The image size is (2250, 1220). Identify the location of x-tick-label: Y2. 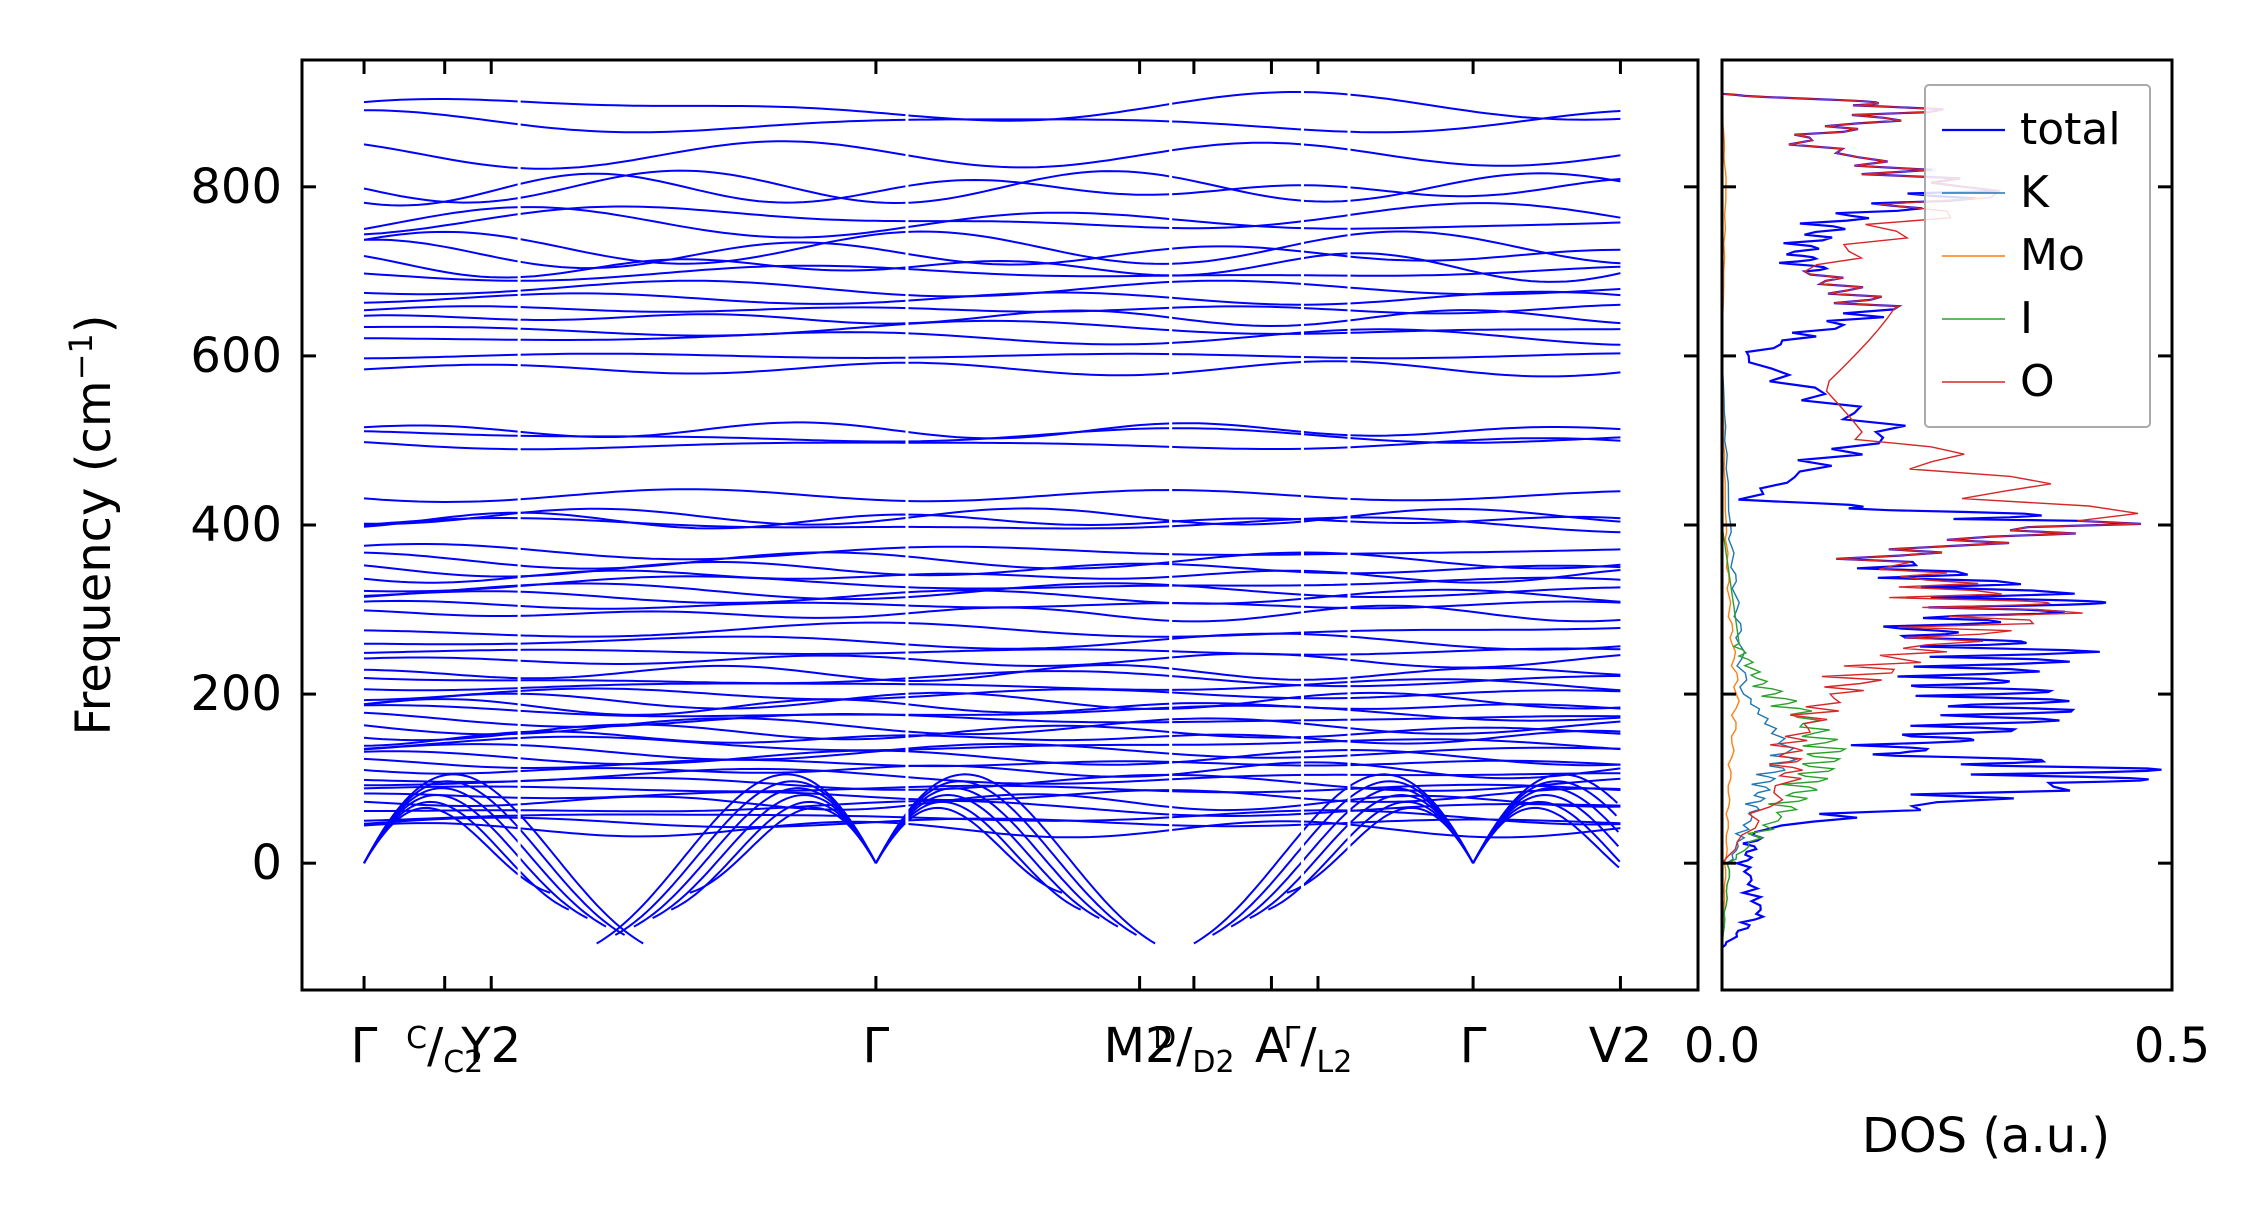
(490, 1046).